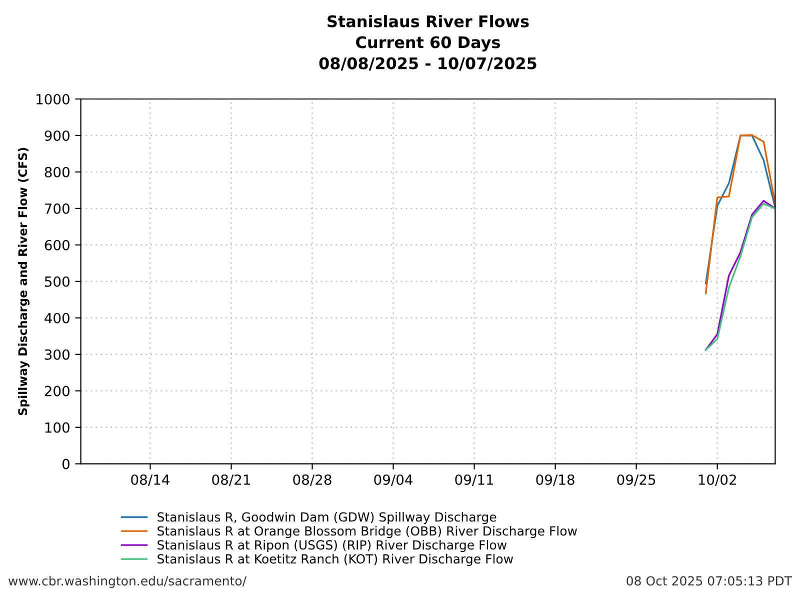  Describe the element at coordinates (24, 282) in the screenshot. I see `y-axis-title: Spillway Discharge and River Flow (CFS)` at that location.